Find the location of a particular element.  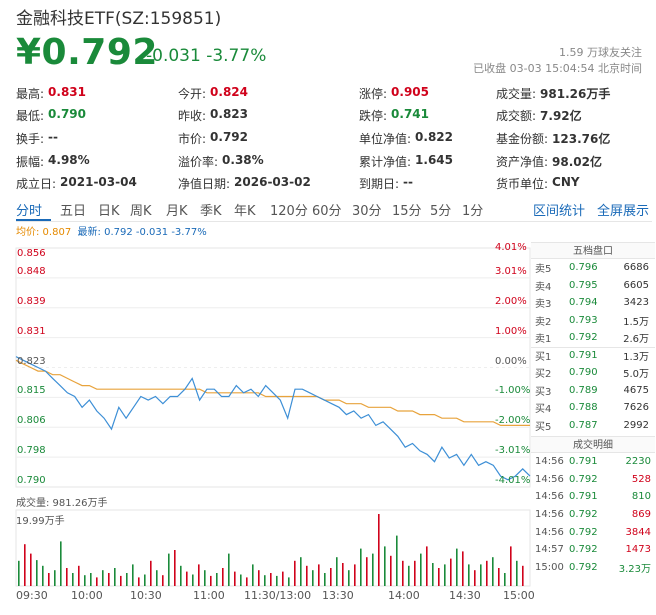

quote-cell: 今开: 0.824 is located at coordinates (268, 93).